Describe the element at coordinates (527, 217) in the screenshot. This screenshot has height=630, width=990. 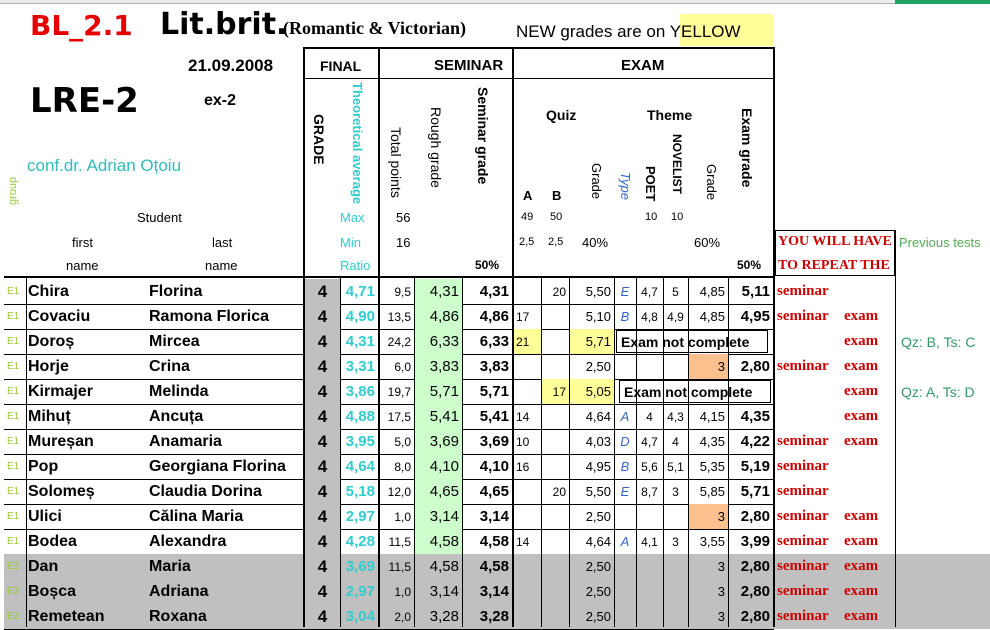
I see `max-a: 49` at that location.